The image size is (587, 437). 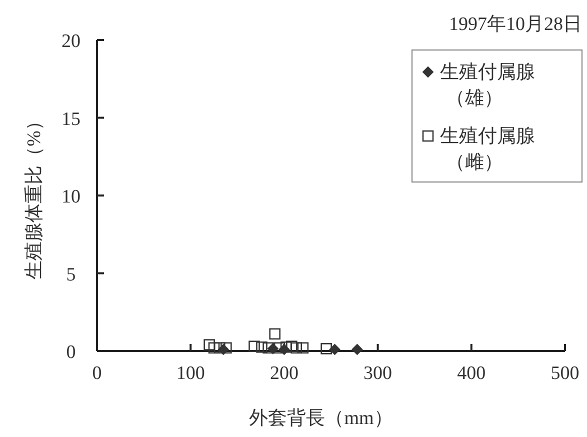 I want to click on x-tick-label: 500, so click(x=565, y=373).